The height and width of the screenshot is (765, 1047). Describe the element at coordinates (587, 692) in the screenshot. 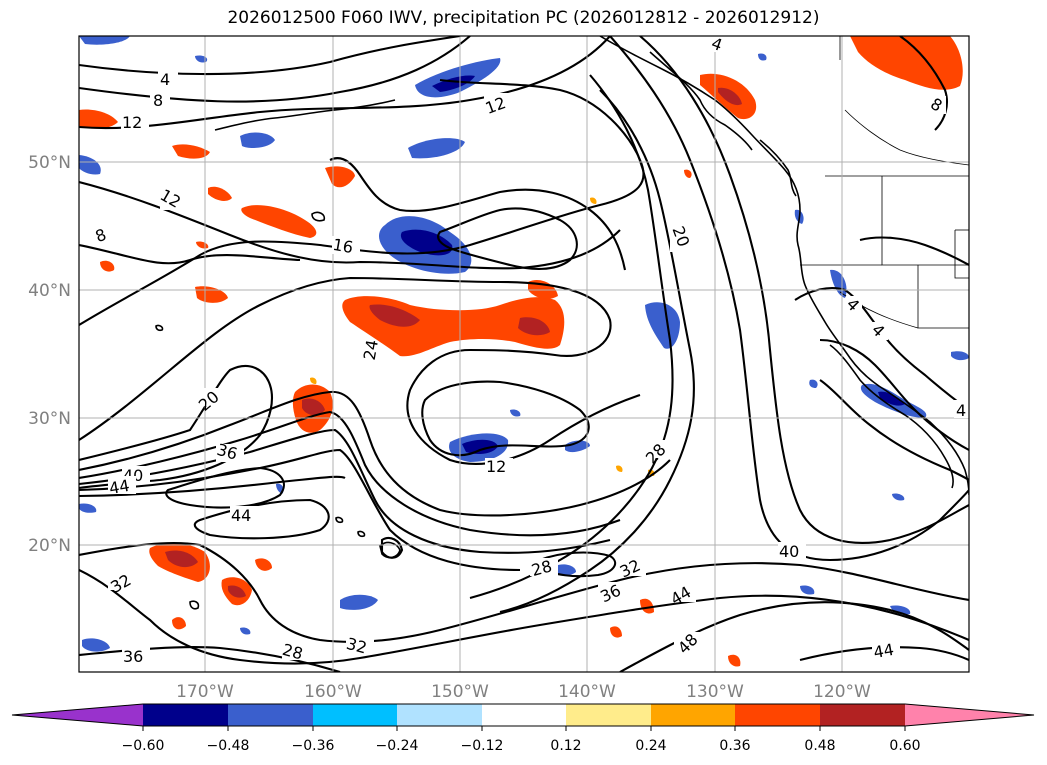

I see `lon-label-140w: 140°W` at that location.